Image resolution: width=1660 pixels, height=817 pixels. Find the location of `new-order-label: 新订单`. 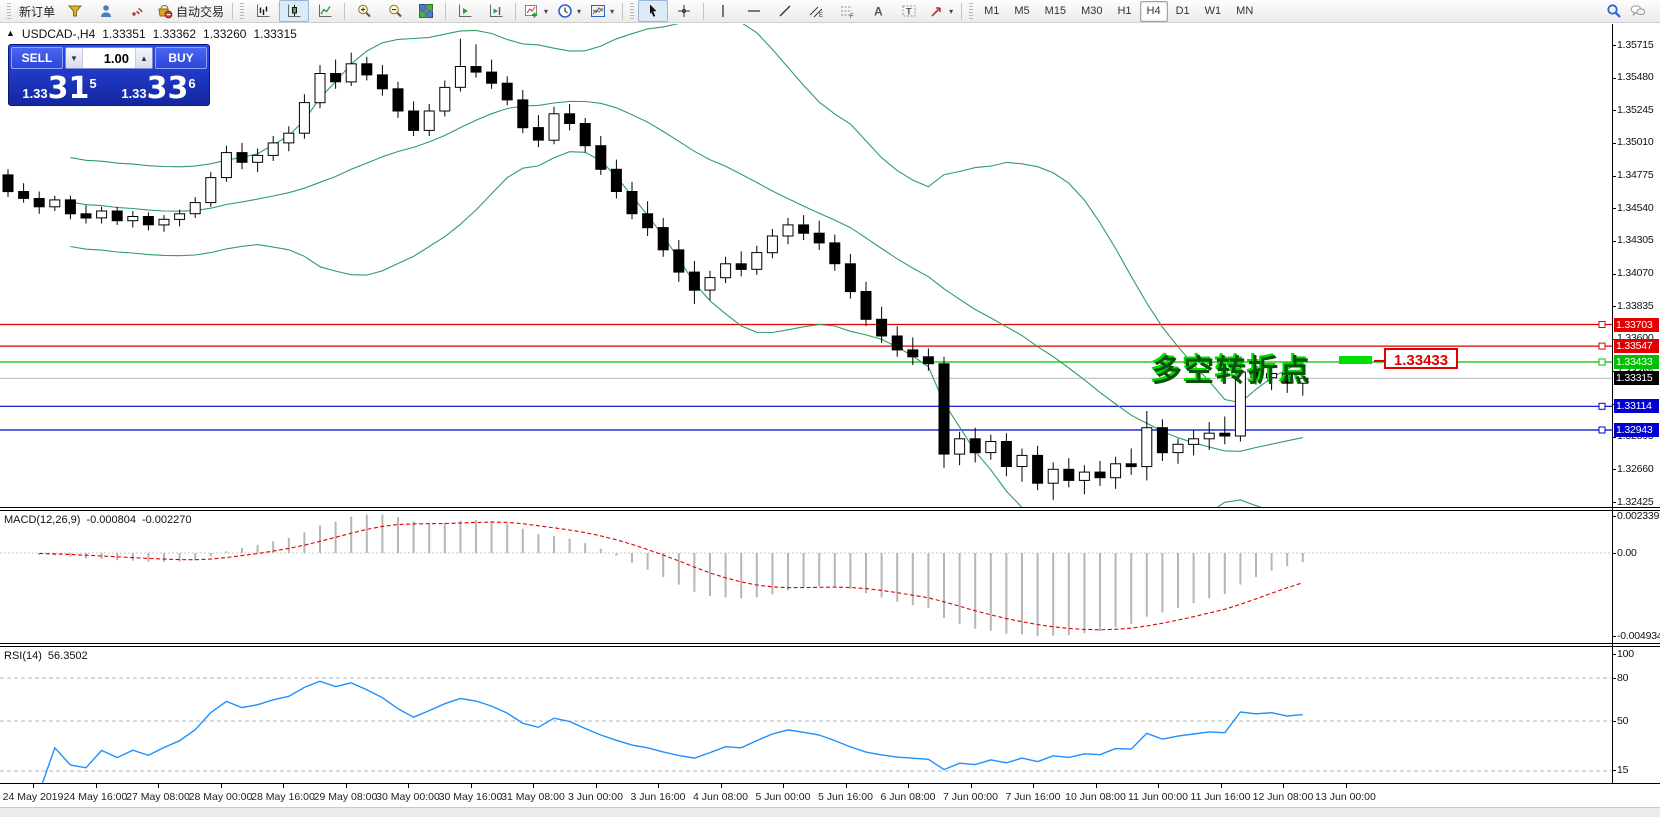

new-order-label: 新订单 is located at coordinates (37, 11).